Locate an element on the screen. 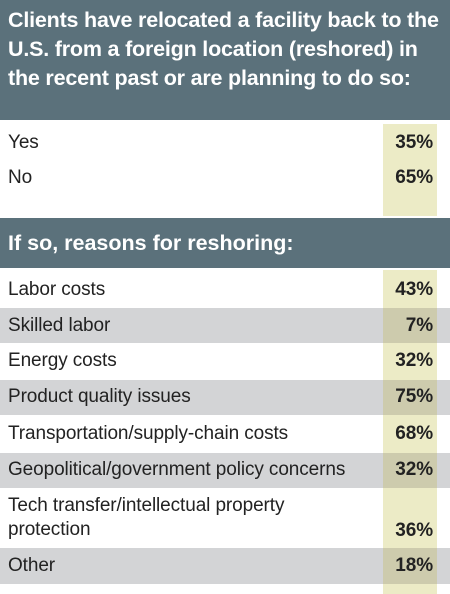 The image size is (450, 594). row-value: 75% is located at coordinates (414, 396).